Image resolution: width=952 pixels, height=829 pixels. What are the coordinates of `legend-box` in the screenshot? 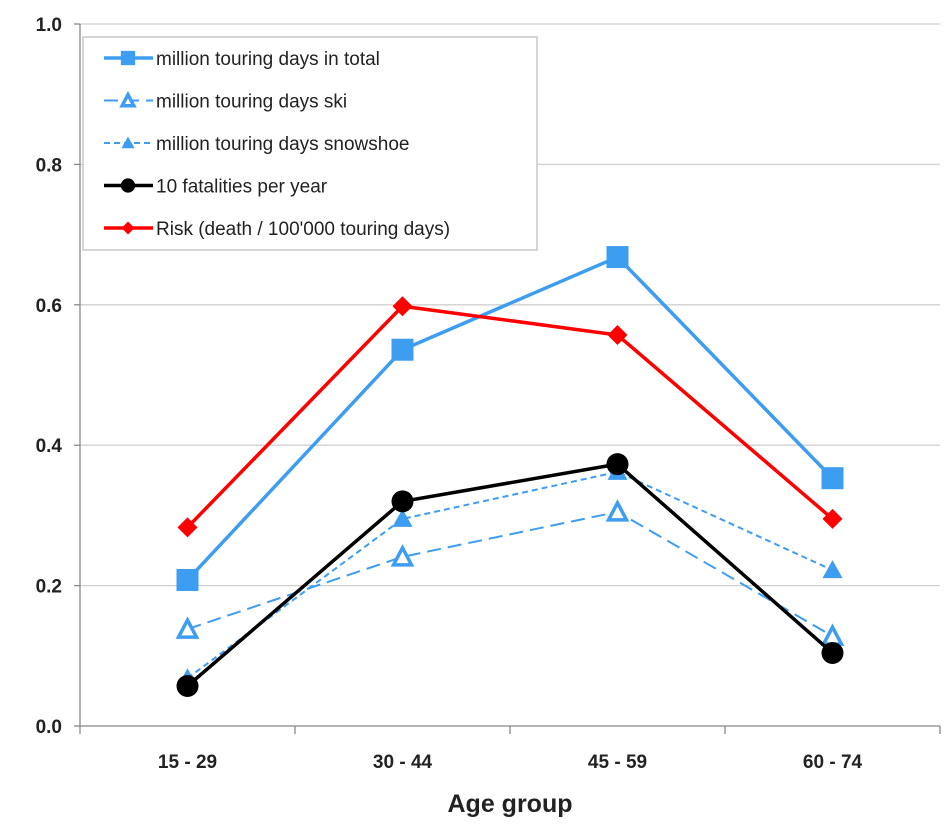 It's located at (310, 143).